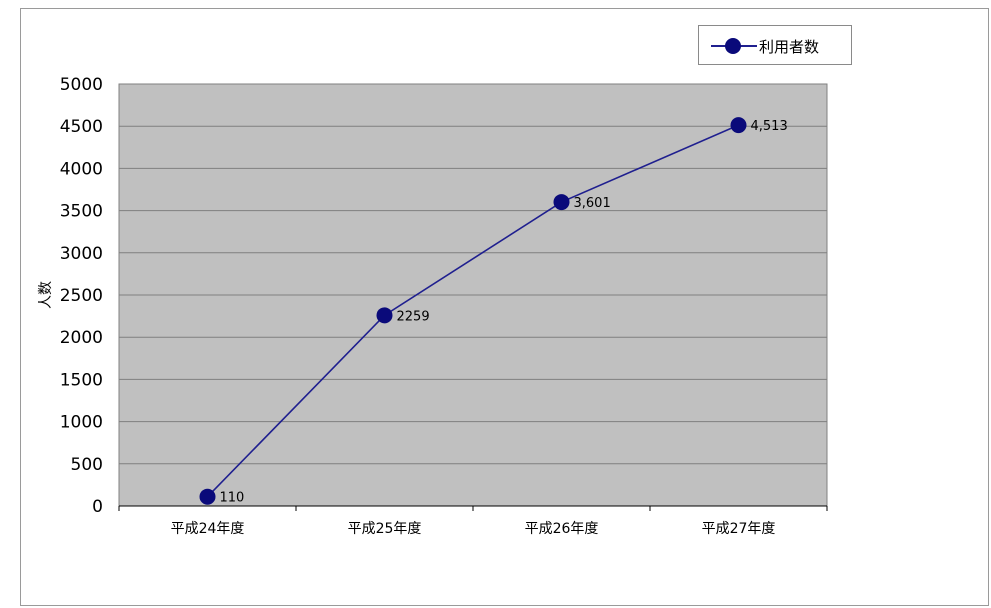 This screenshot has height=608, width=991. I want to click on data-label: 4,513, so click(769, 126).